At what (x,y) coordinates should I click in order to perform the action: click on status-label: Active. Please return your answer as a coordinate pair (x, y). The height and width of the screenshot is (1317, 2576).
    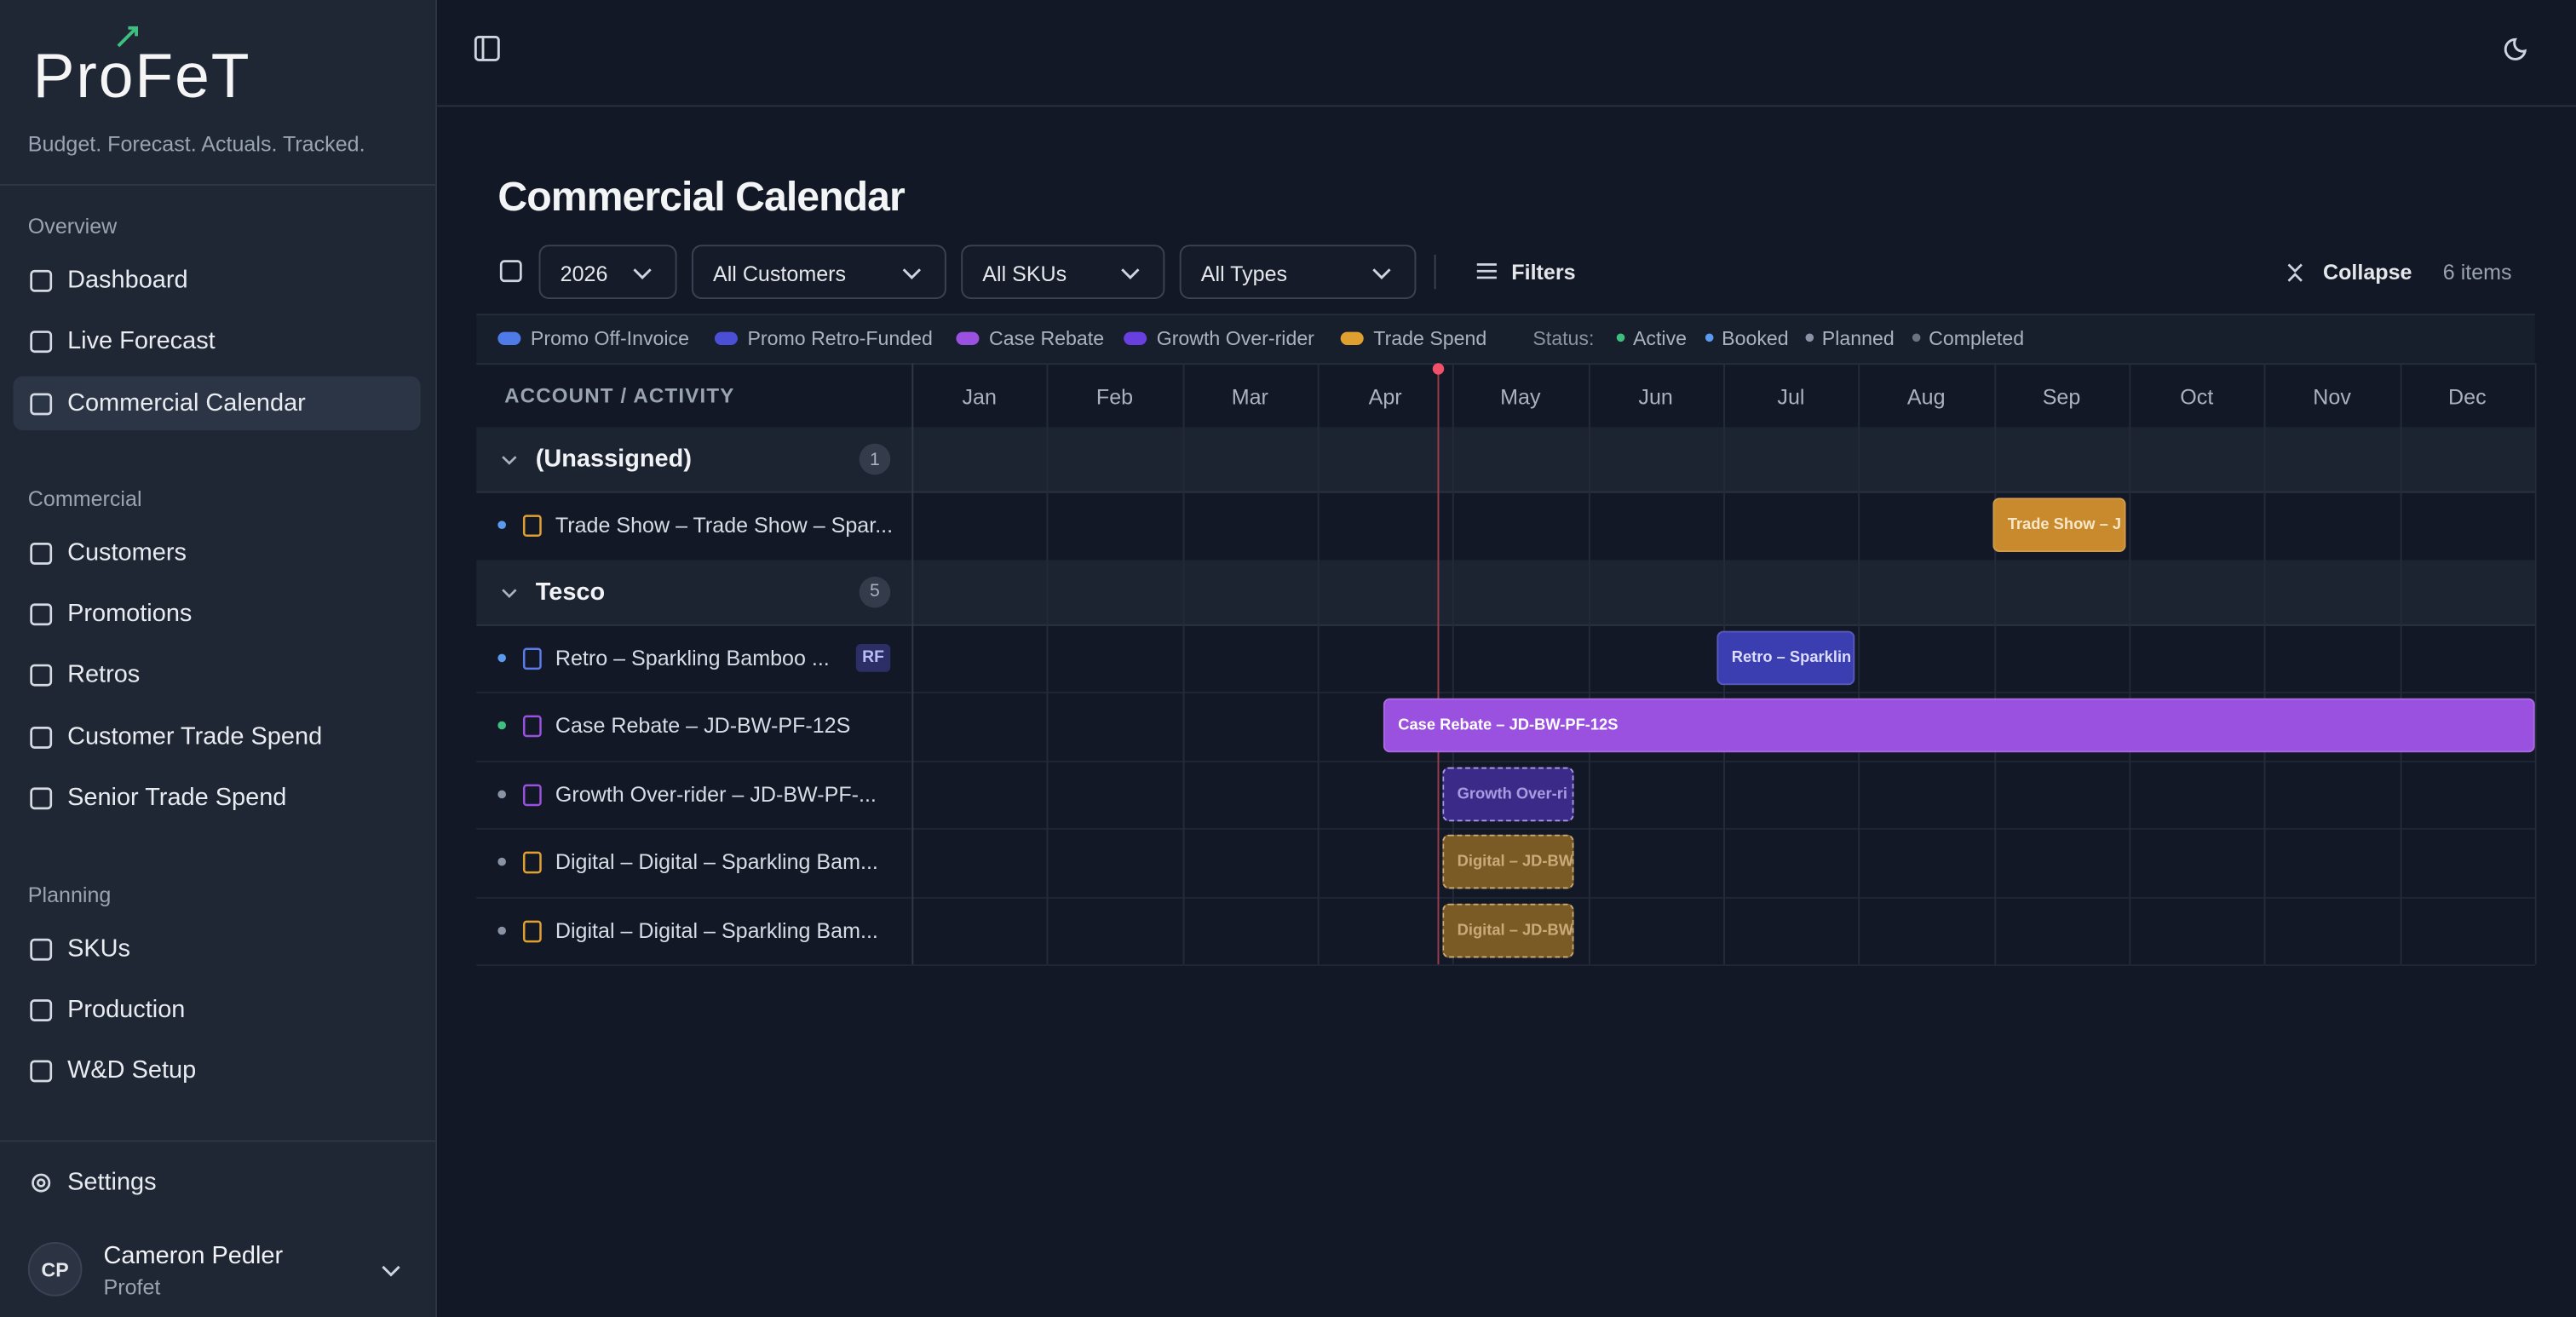
    Looking at the image, I should click on (1660, 338).